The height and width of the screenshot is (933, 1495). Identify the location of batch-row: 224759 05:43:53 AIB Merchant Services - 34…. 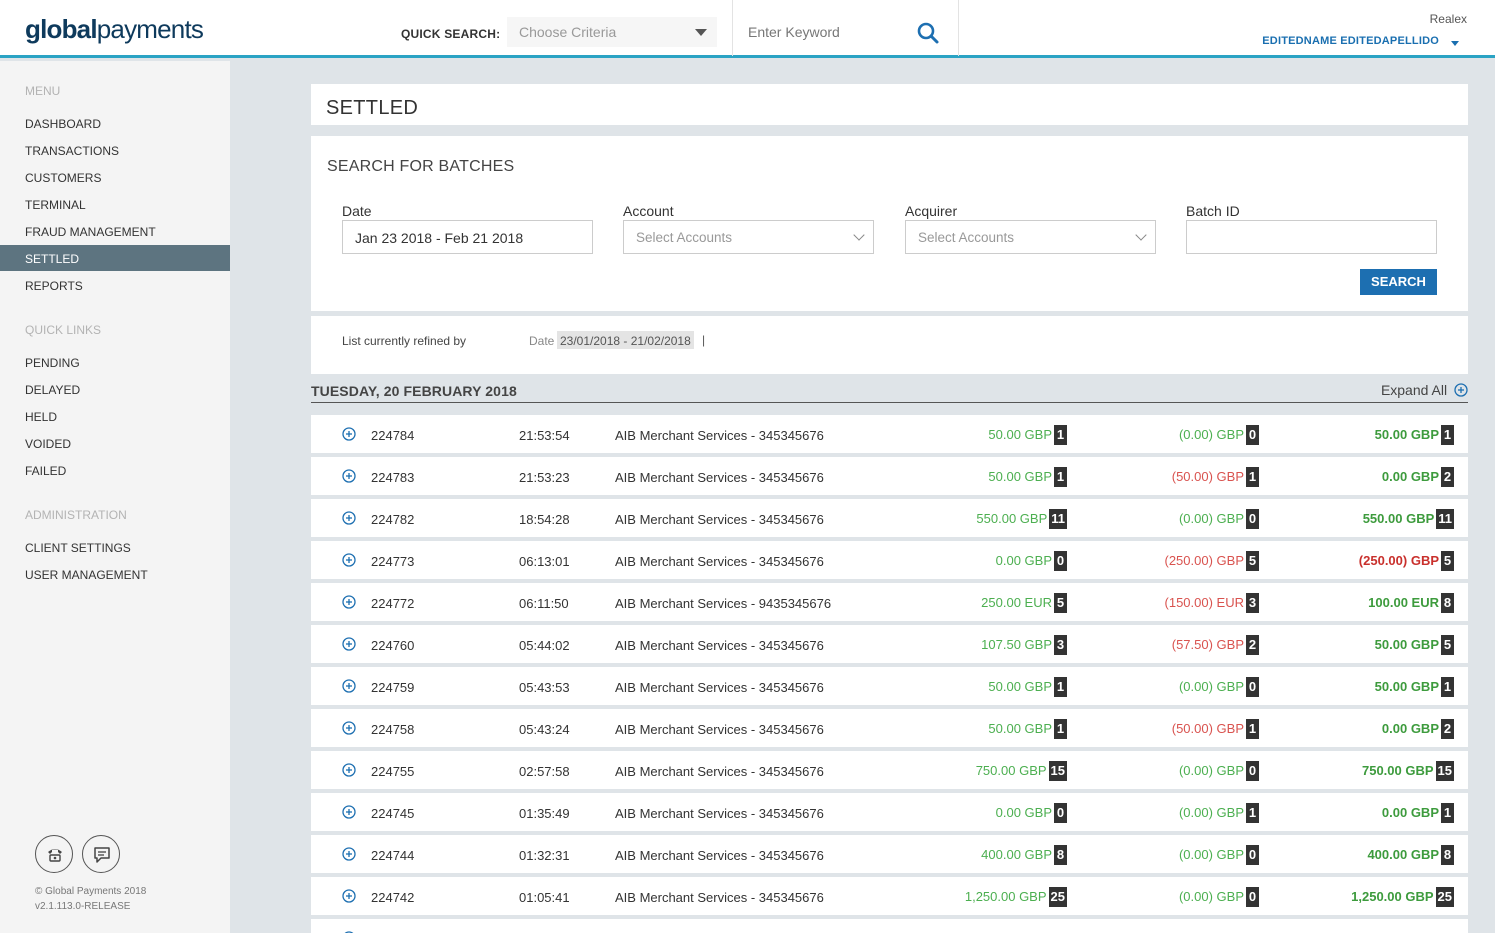
(889, 686).